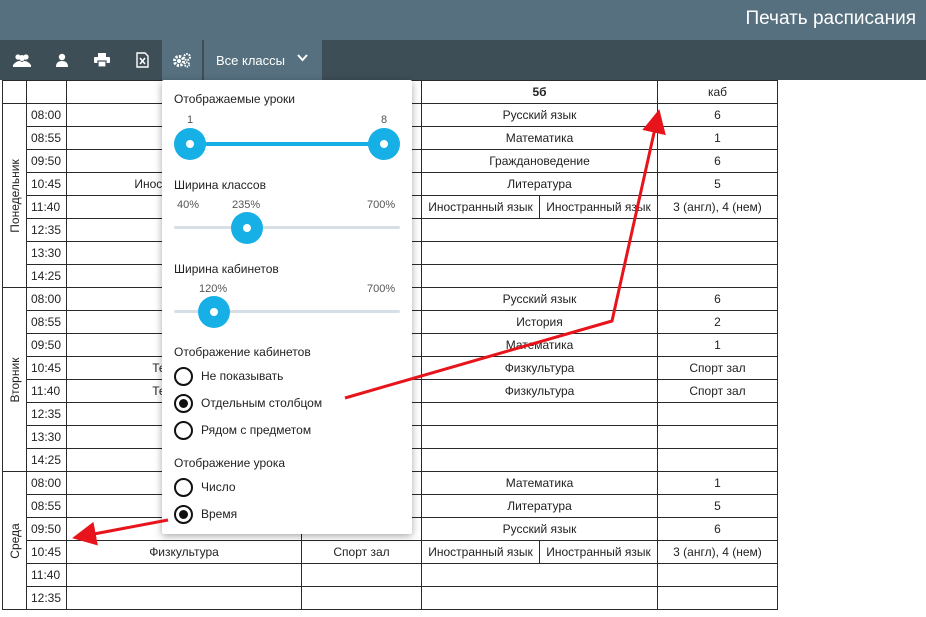 The height and width of the screenshot is (617, 926). I want to click on lessons-slider-max-thumb, so click(384, 144).